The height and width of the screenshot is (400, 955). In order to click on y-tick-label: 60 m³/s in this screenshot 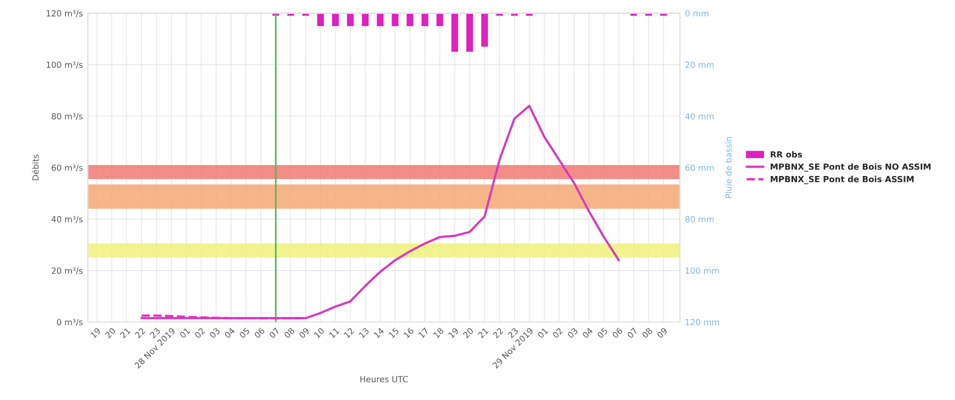, I will do `click(67, 168)`.